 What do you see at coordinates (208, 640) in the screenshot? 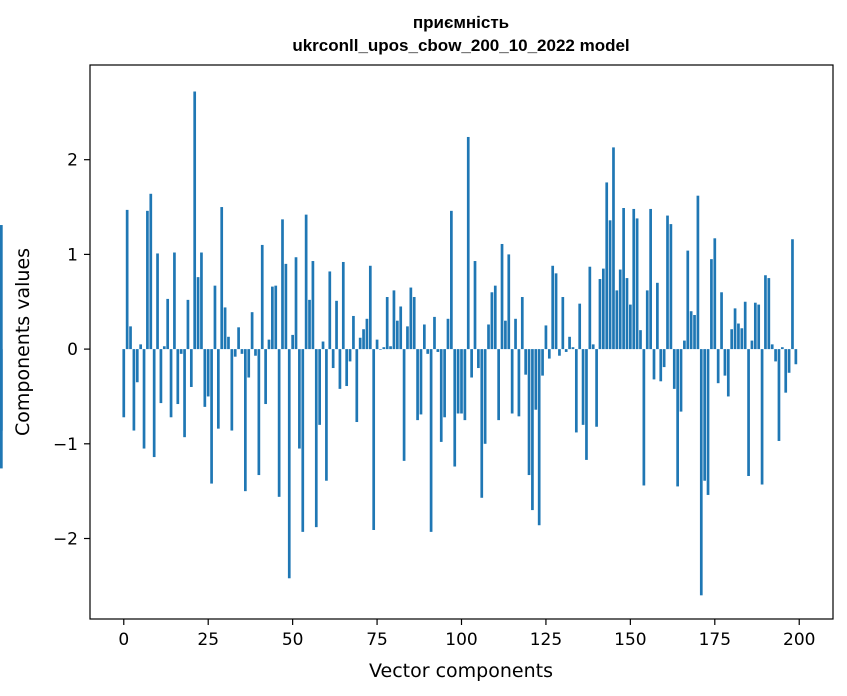
I see `x-tick-label: 25` at bounding box center [208, 640].